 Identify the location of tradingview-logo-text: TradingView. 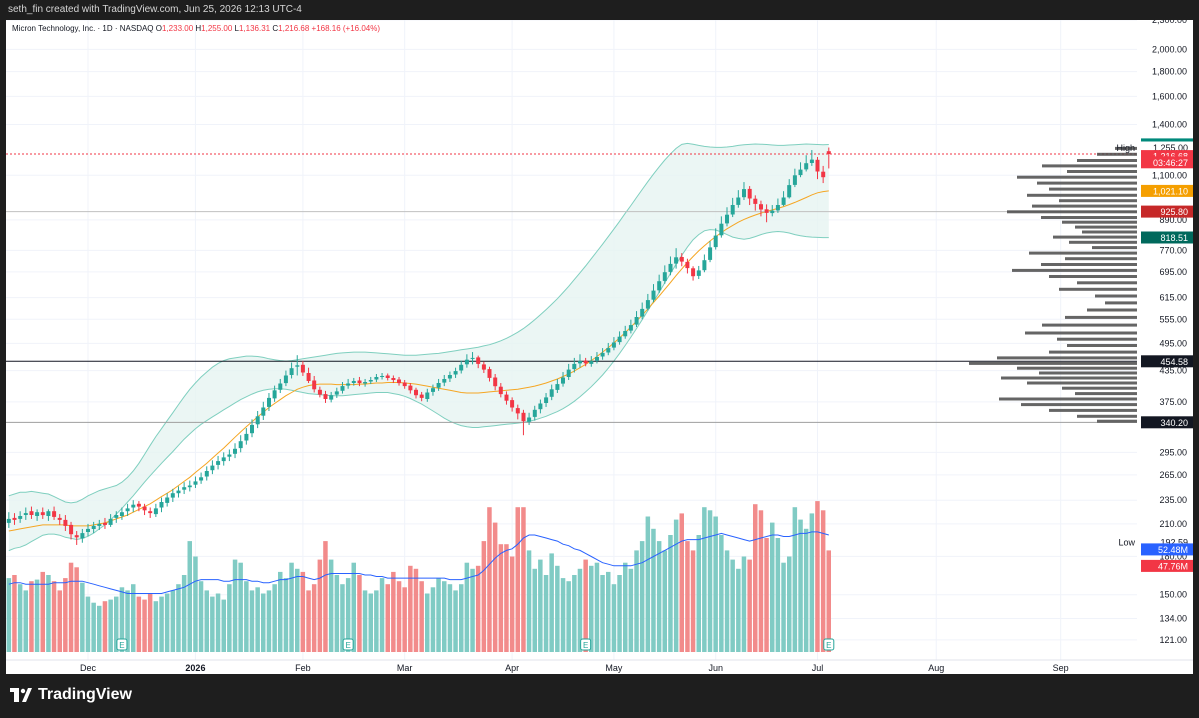
(85, 694).